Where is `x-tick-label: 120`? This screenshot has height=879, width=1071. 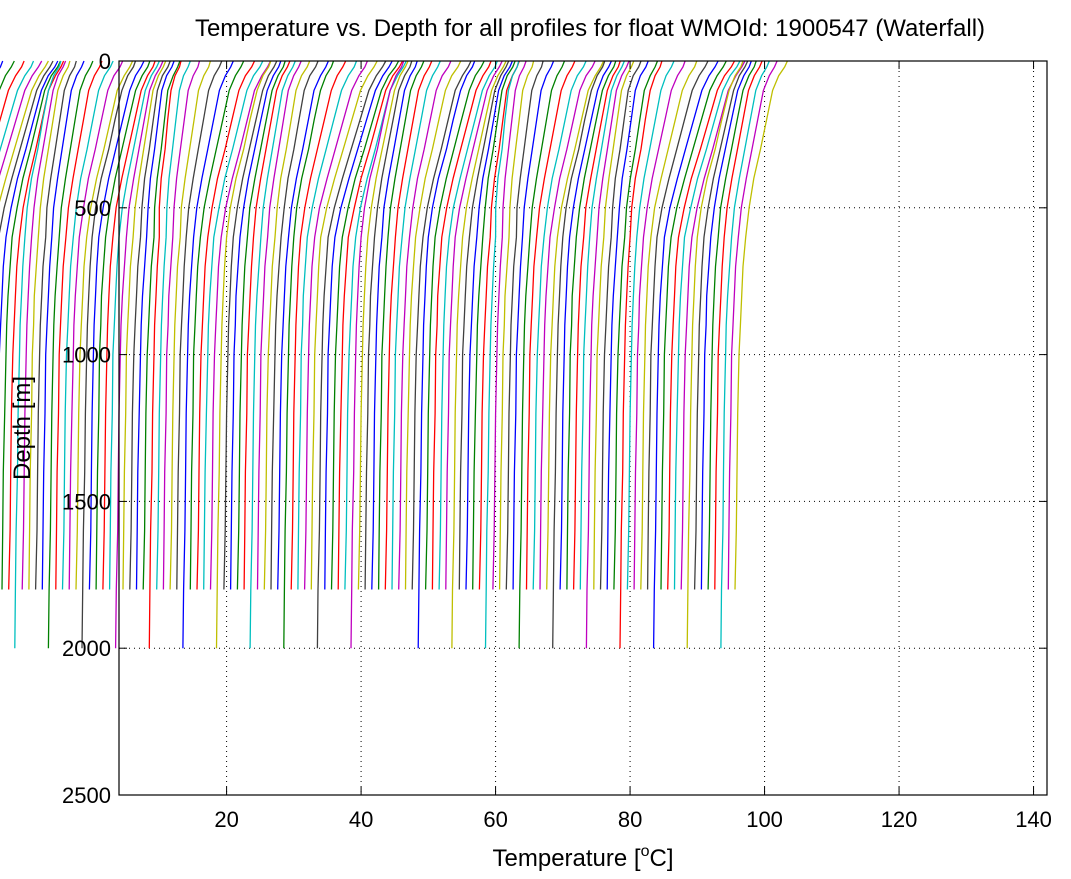 x-tick-label: 120 is located at coordinates (899, 819).